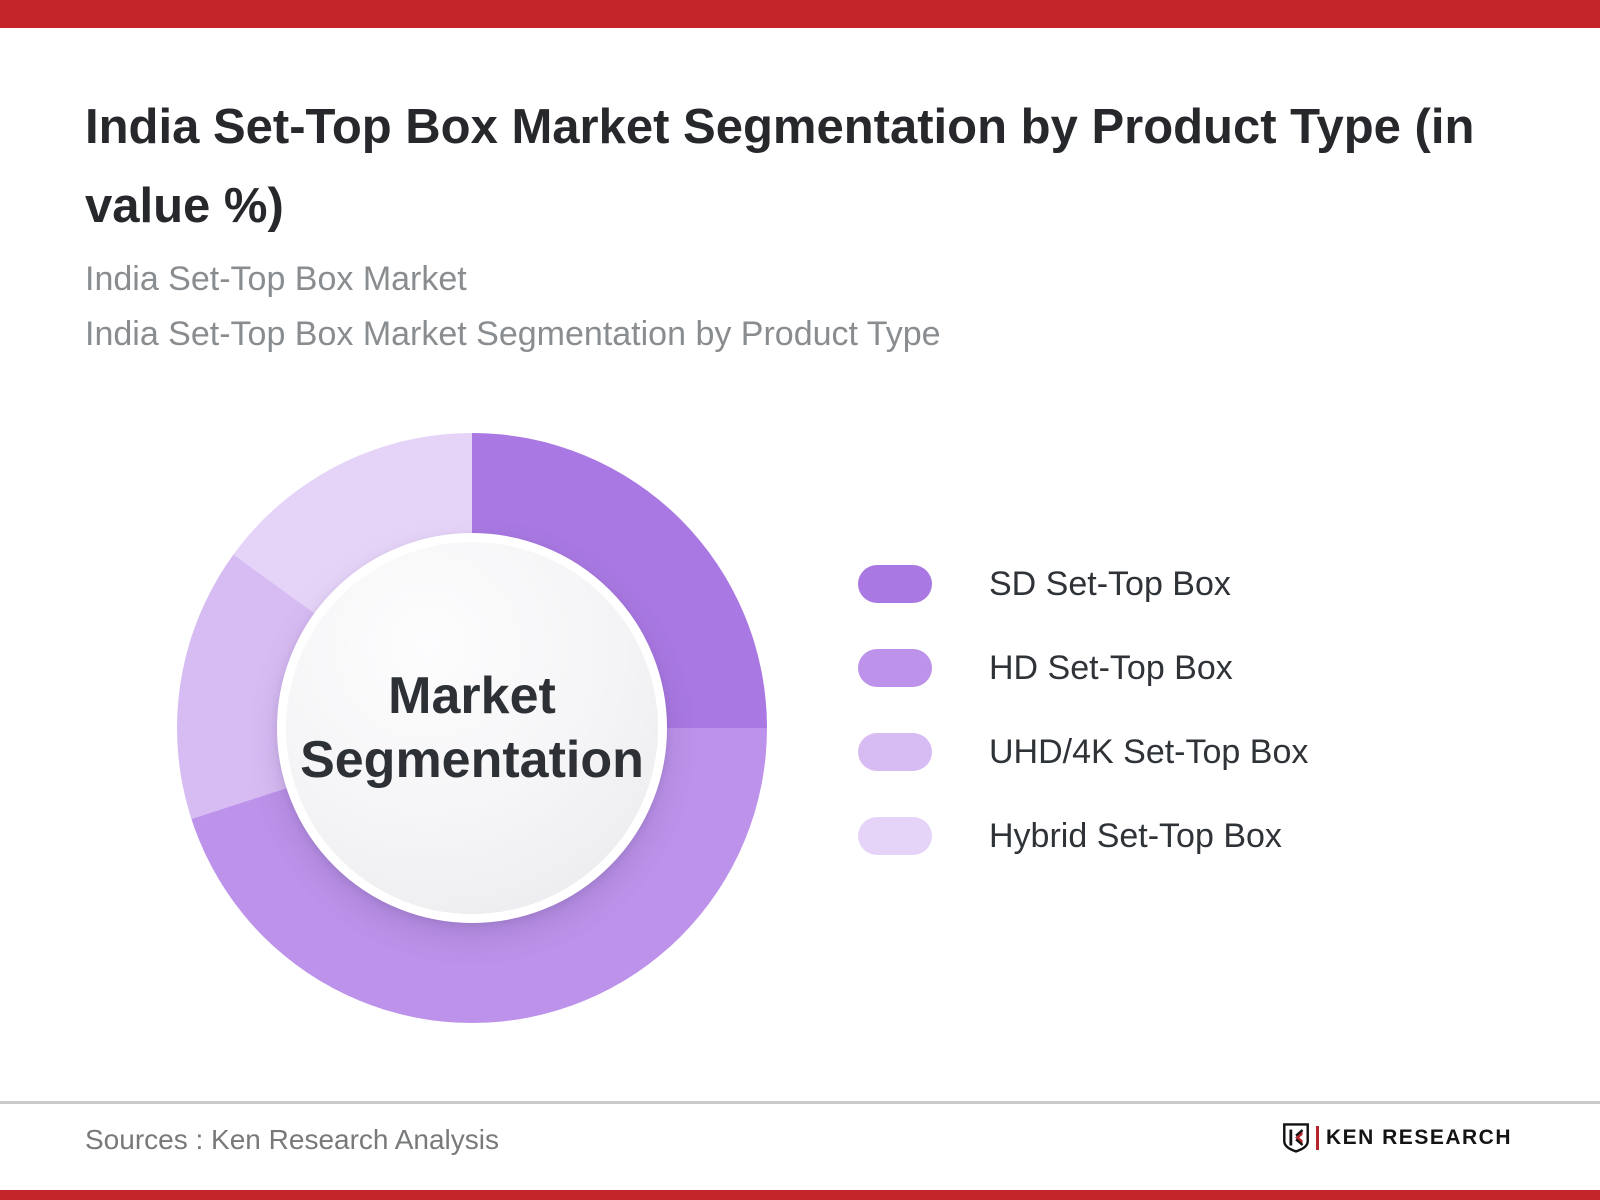 The height and width of the screenshot is (1200, 1600). I want to click on top-brand-bar, so click(800, 14).